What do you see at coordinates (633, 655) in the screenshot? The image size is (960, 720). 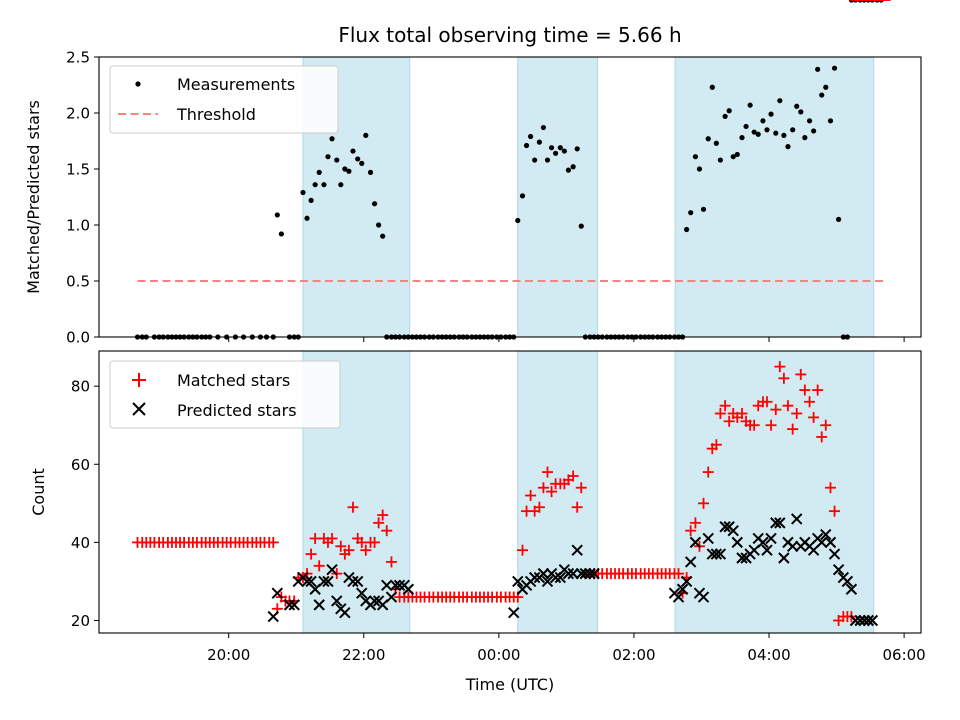 I see `x-tick-label-3: 02:00` at bounding box center [633, 655].